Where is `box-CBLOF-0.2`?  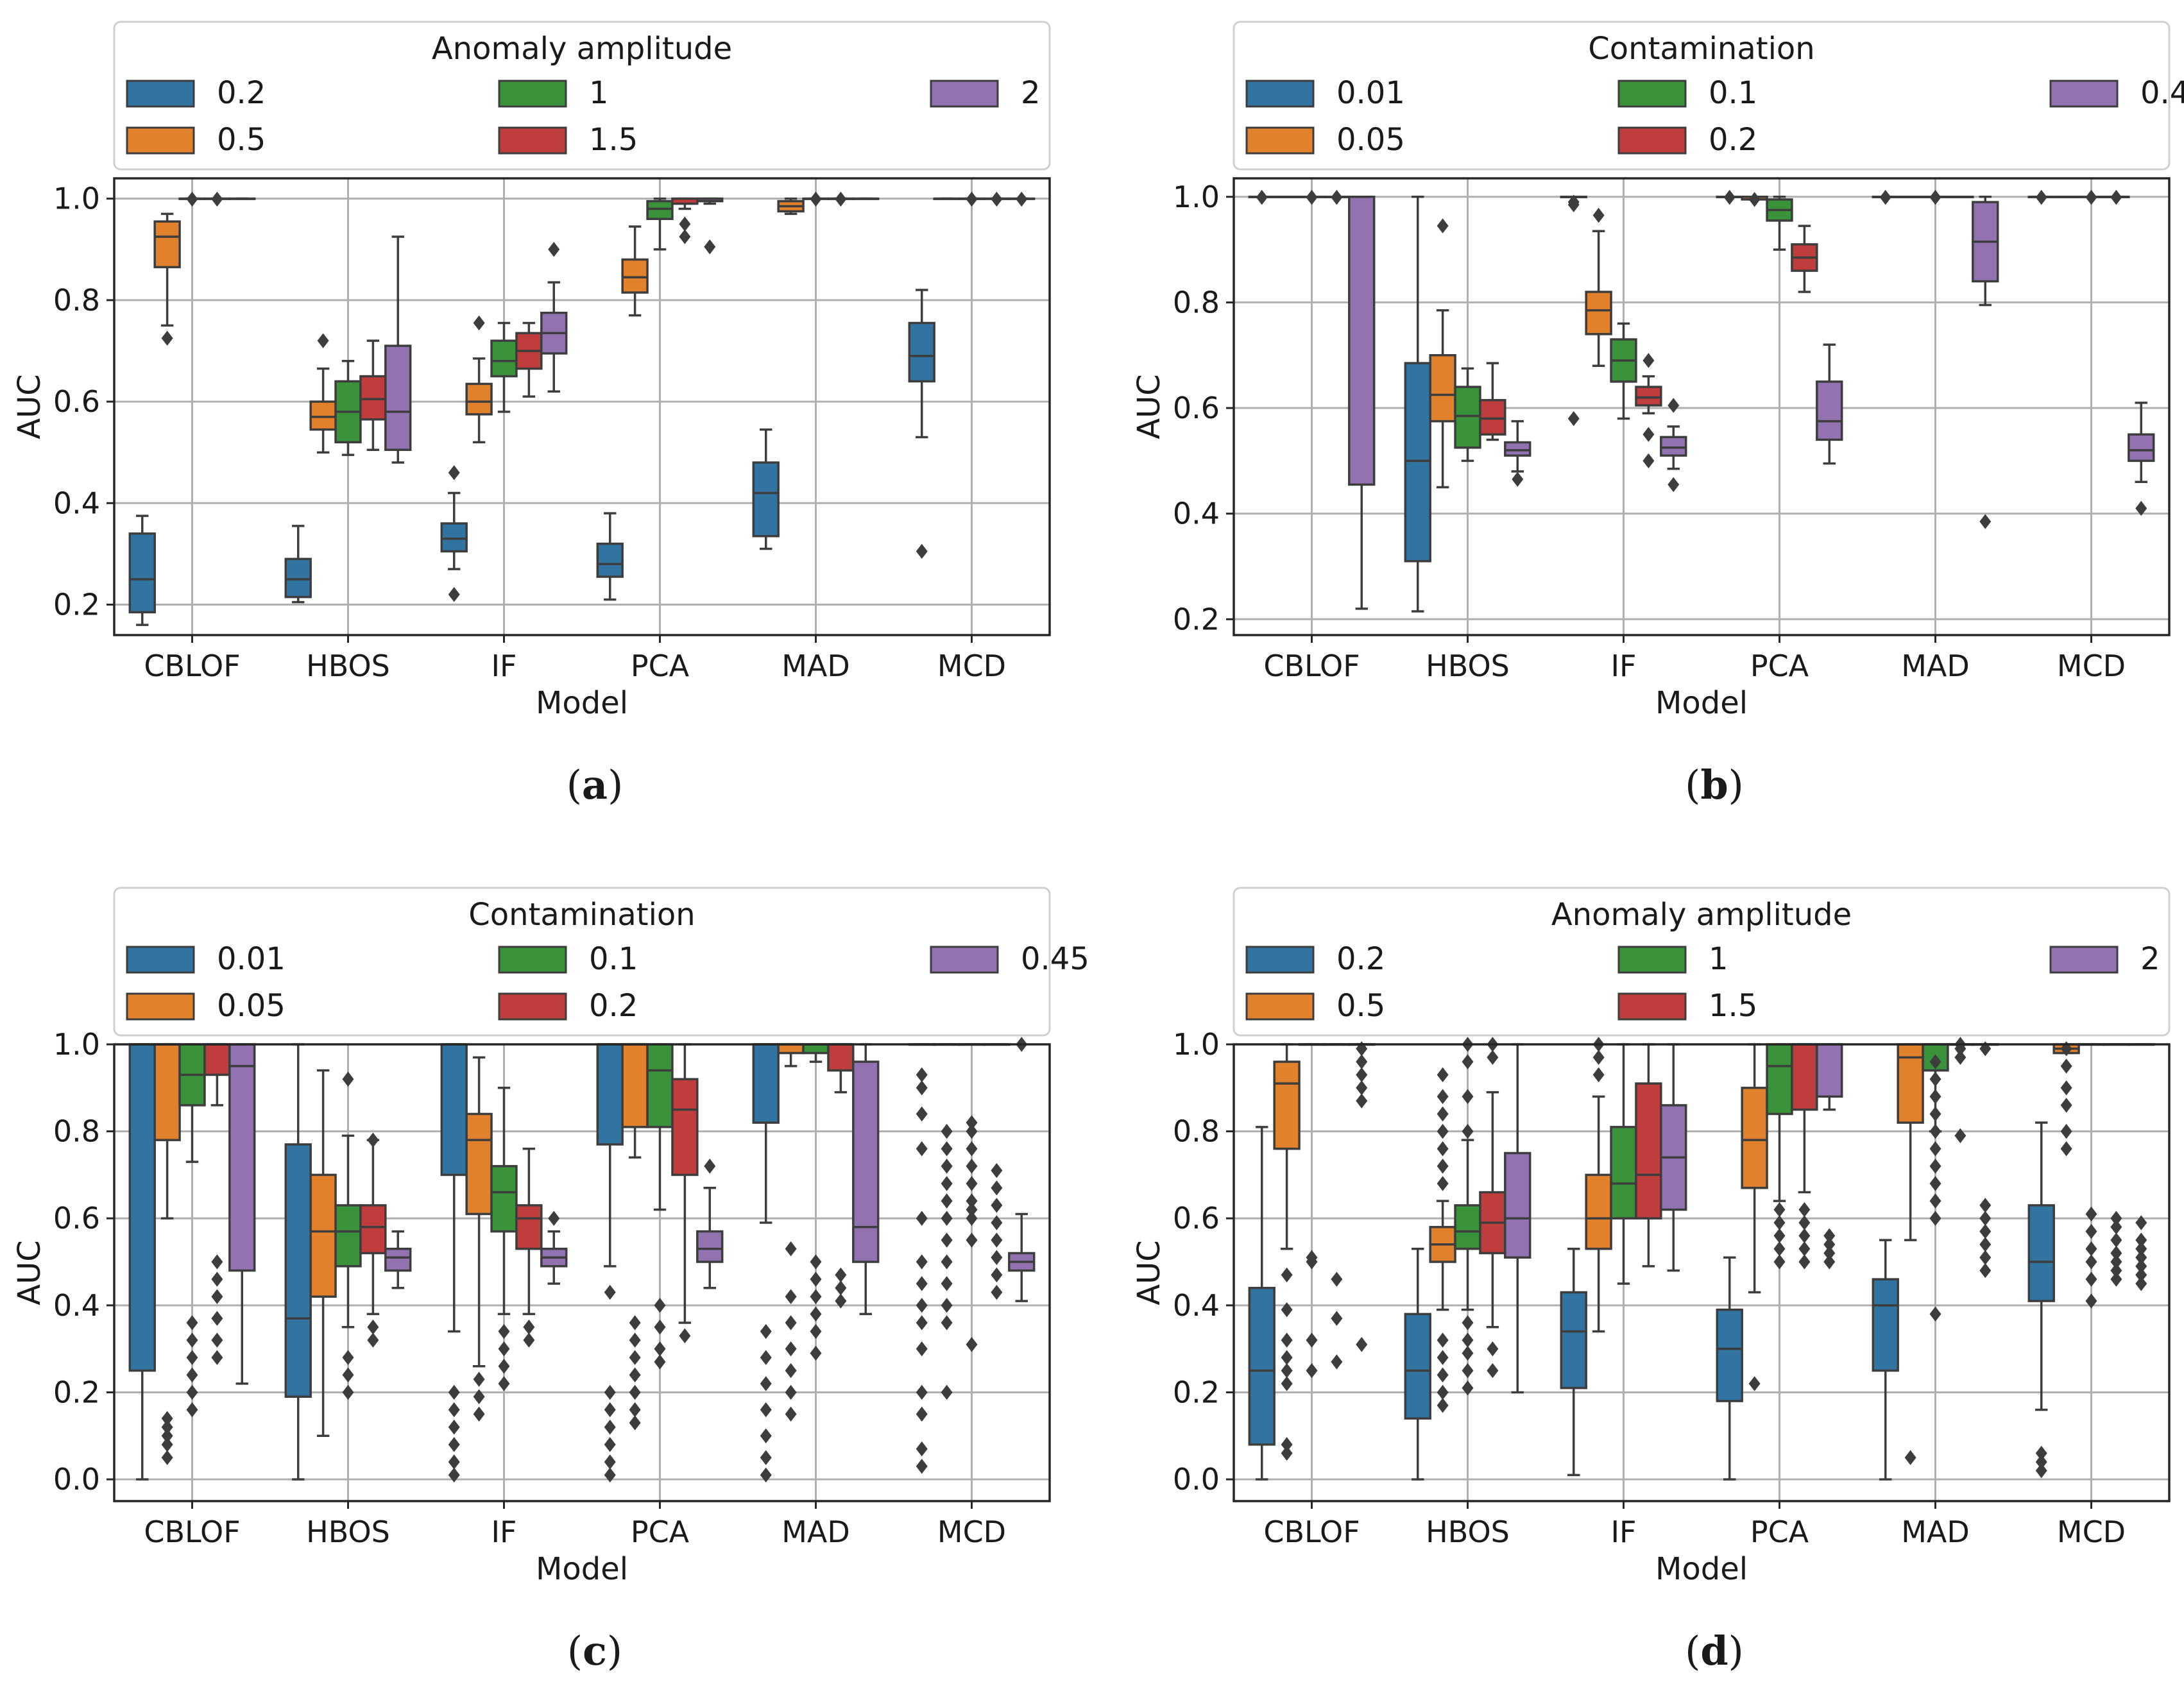 box-CBLOF-0.2 is located at coordinates (142, 570).